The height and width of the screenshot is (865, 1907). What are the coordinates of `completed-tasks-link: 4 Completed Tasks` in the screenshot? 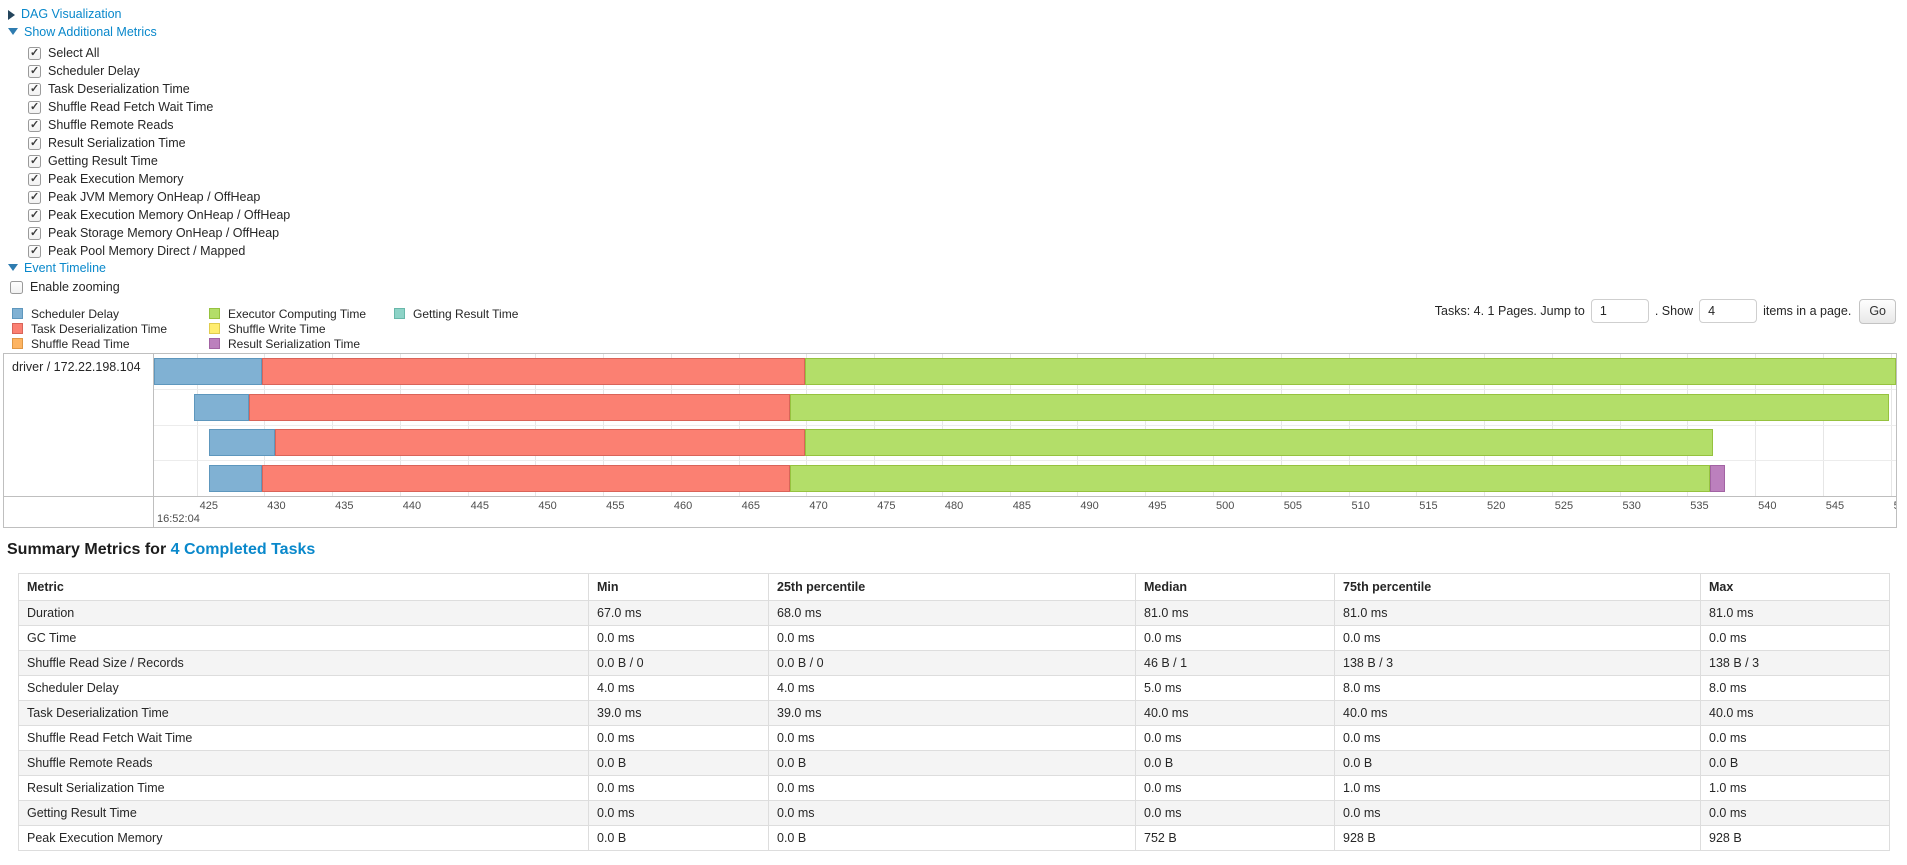 It's located at (243, 549).